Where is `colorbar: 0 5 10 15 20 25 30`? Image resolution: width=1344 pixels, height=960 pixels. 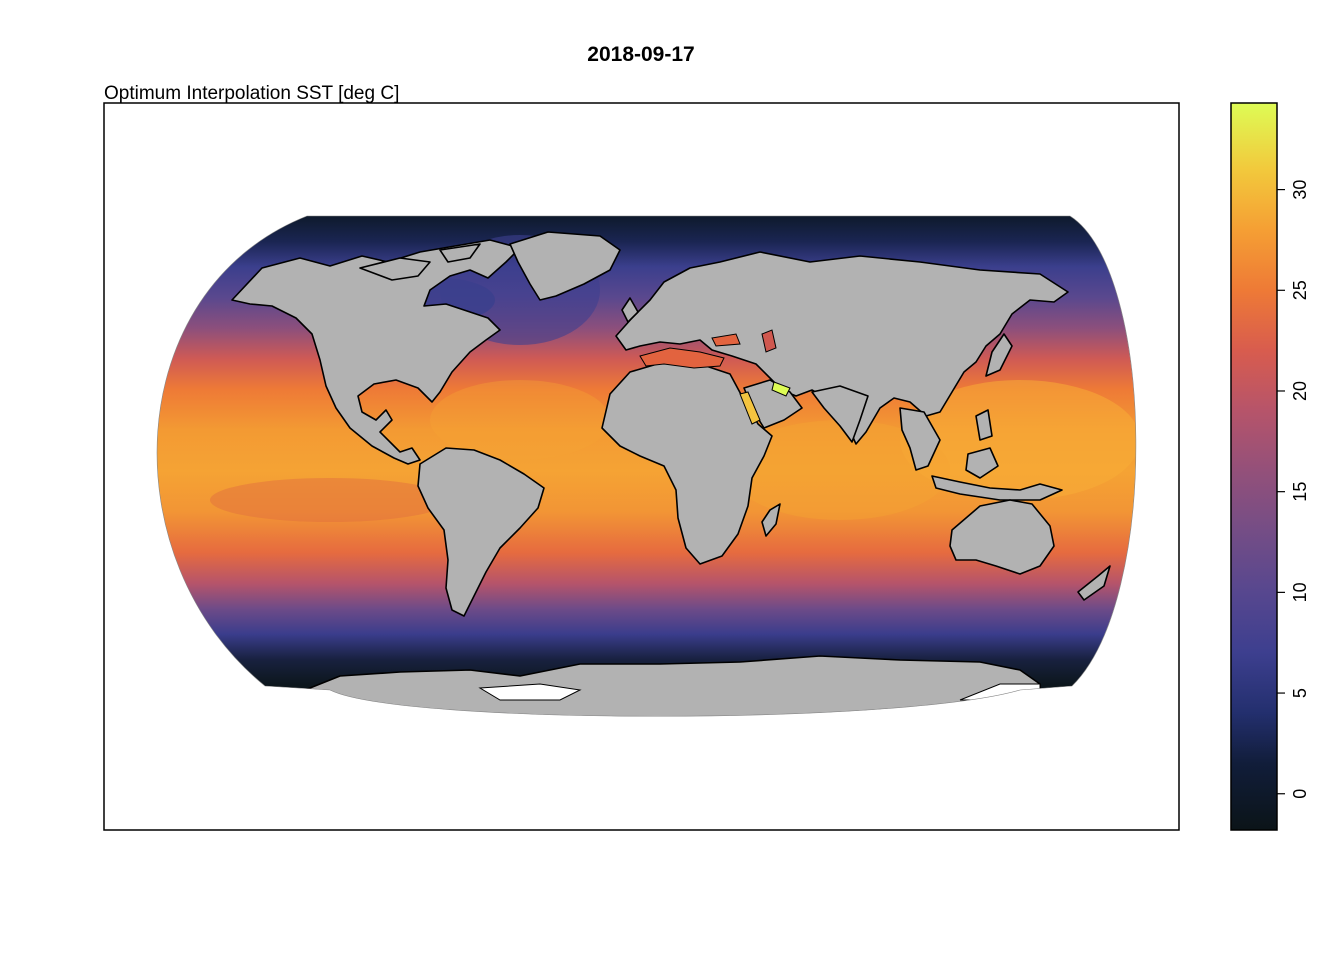 colorbar: 0 5 10 15 20 25 30 is located at coordinates (1270, 466).